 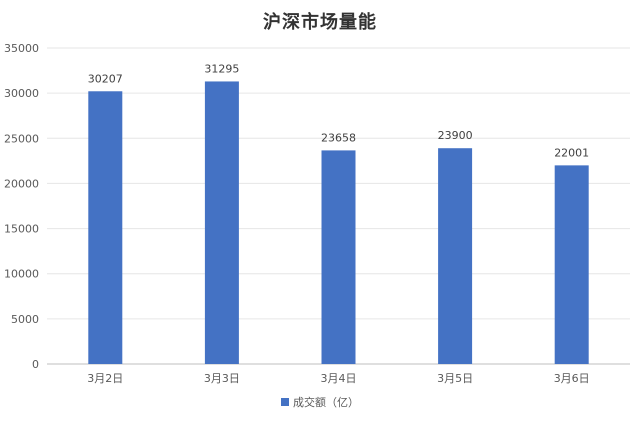 What do you see at coordinates (339, 378) in the screenshot?
I see `x-tick-label: 3月4日` at bounding box center [339, 378].